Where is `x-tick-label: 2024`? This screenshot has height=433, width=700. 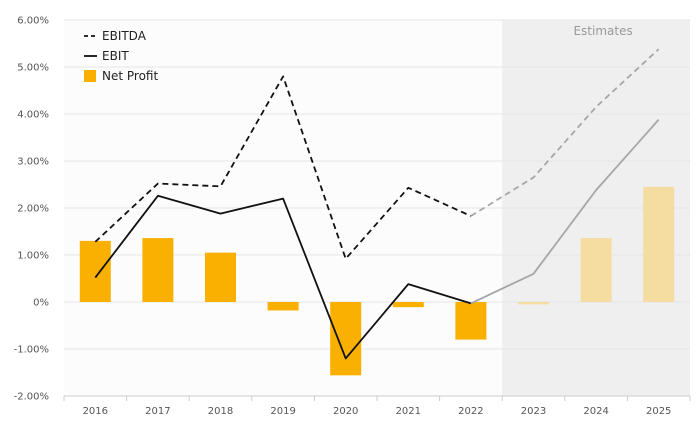
x-tick-label: 2024 is located at coordinates (595, 411).